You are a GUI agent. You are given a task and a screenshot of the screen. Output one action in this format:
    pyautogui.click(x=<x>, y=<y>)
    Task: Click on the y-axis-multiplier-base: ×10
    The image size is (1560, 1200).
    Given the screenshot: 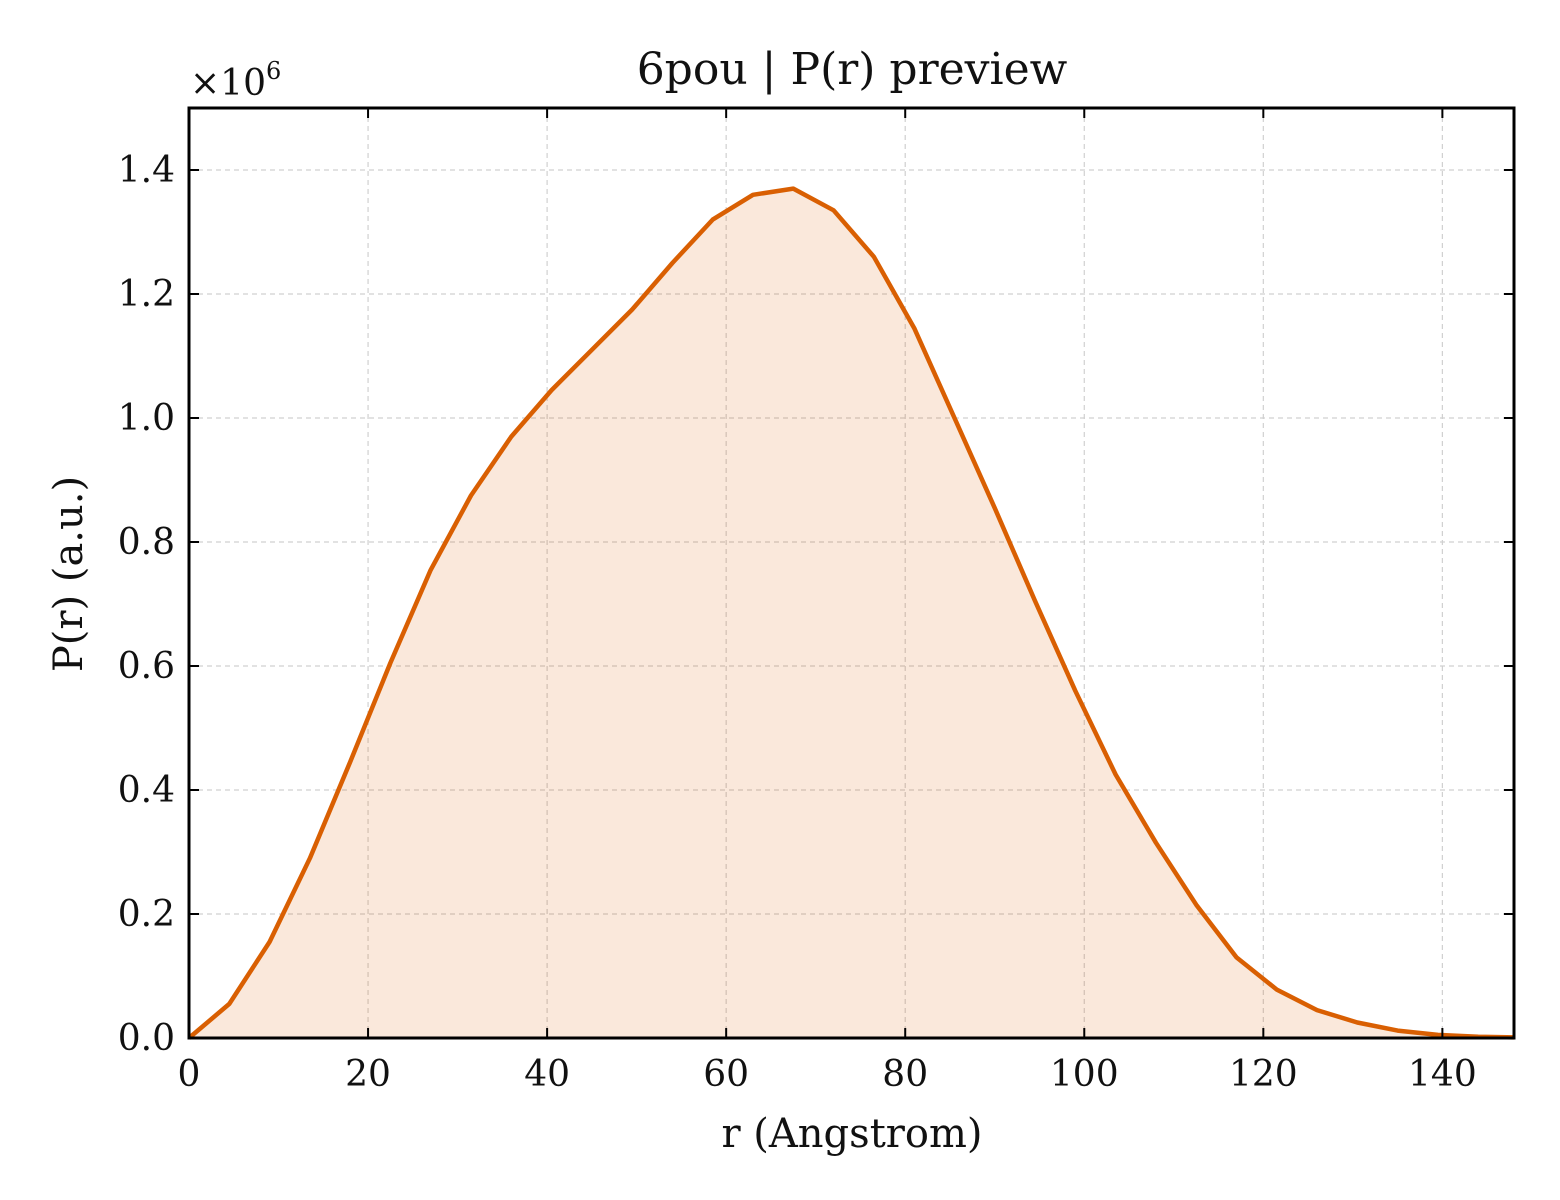 What is the action you would take?
    pyautogui.click(x=228, y=83)
    